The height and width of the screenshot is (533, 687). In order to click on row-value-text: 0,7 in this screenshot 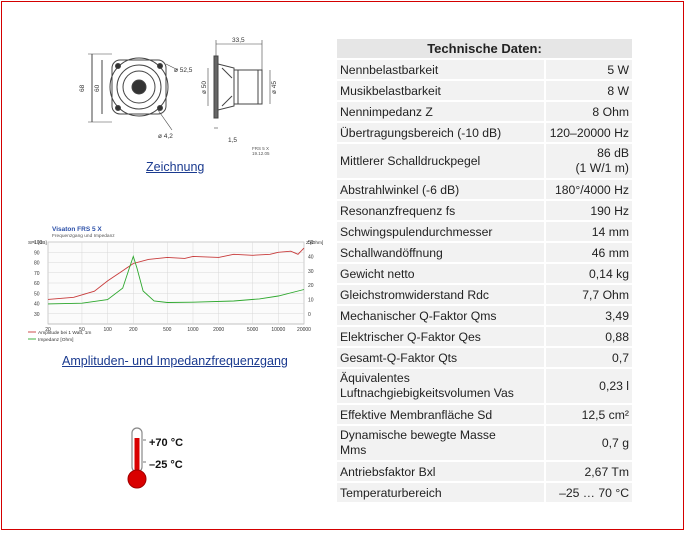, I will do `click(620, 357)`.